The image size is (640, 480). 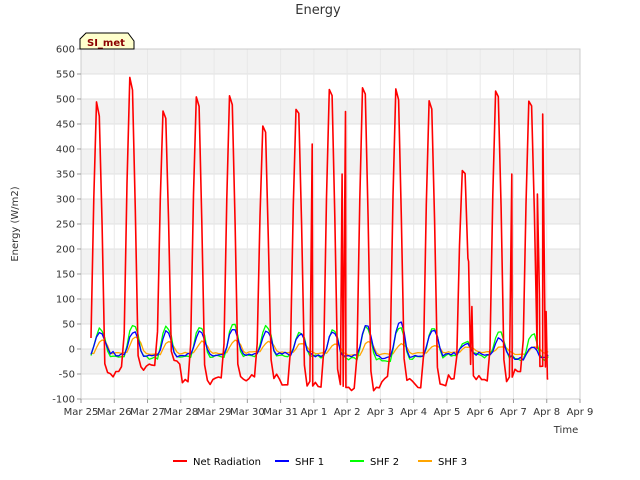 What do you see at coordinates (380, 412) in the screenshot?
I see `x-tick-label: Apr 3` at bounding box center [380, 412].